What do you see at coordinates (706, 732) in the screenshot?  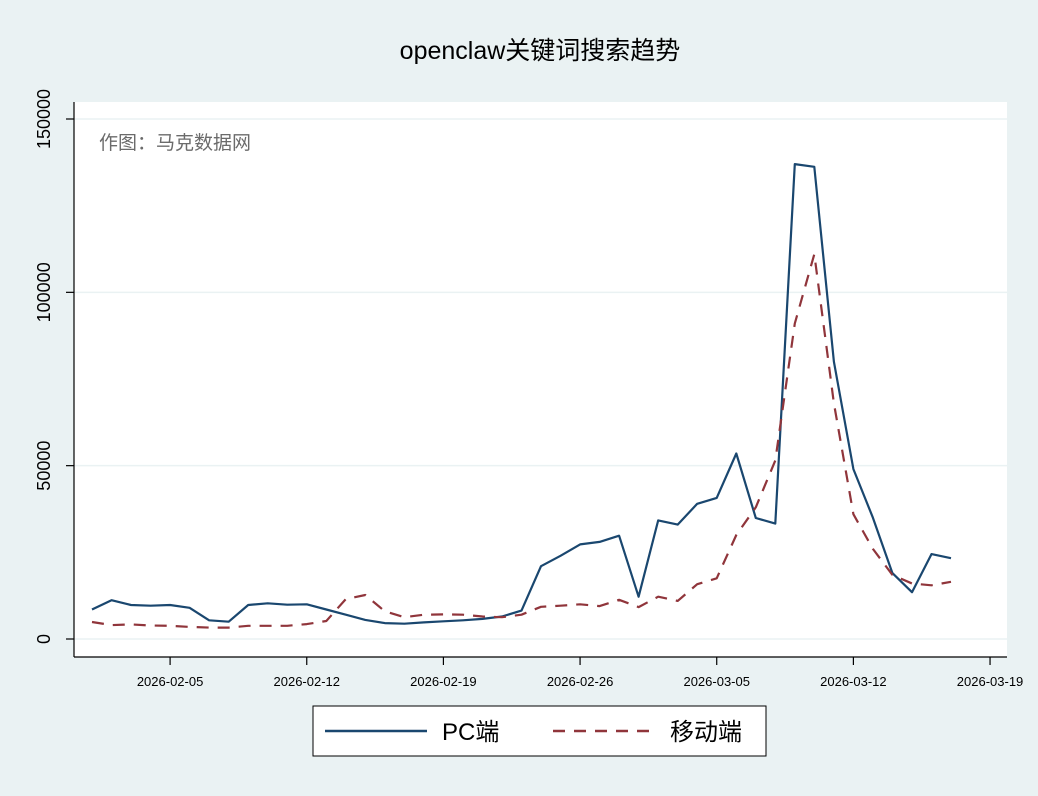 I see `legend-mobile-label: 移动端` at bounding box center [706, 732].